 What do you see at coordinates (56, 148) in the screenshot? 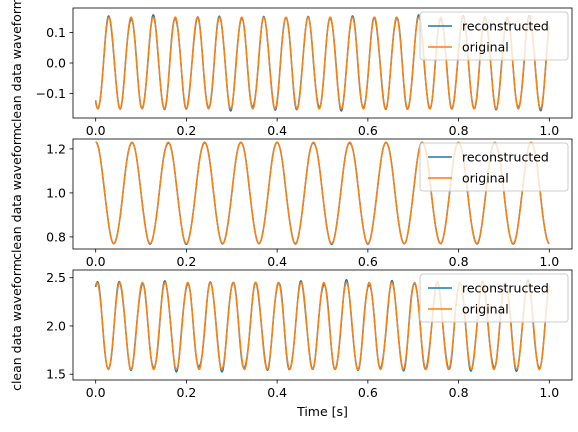
I see `y-tick-label: 1.2` at bounding box center [56, 148].